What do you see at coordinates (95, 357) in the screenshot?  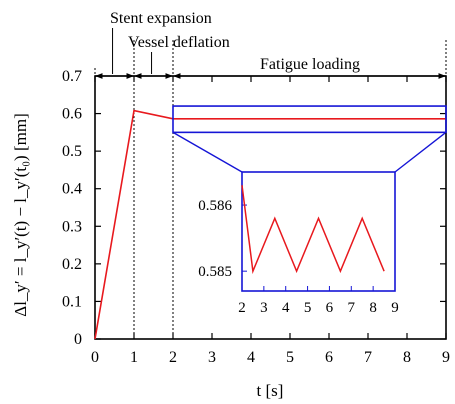 I see `x-tick-label: 0` at bounding box center [95, 357].